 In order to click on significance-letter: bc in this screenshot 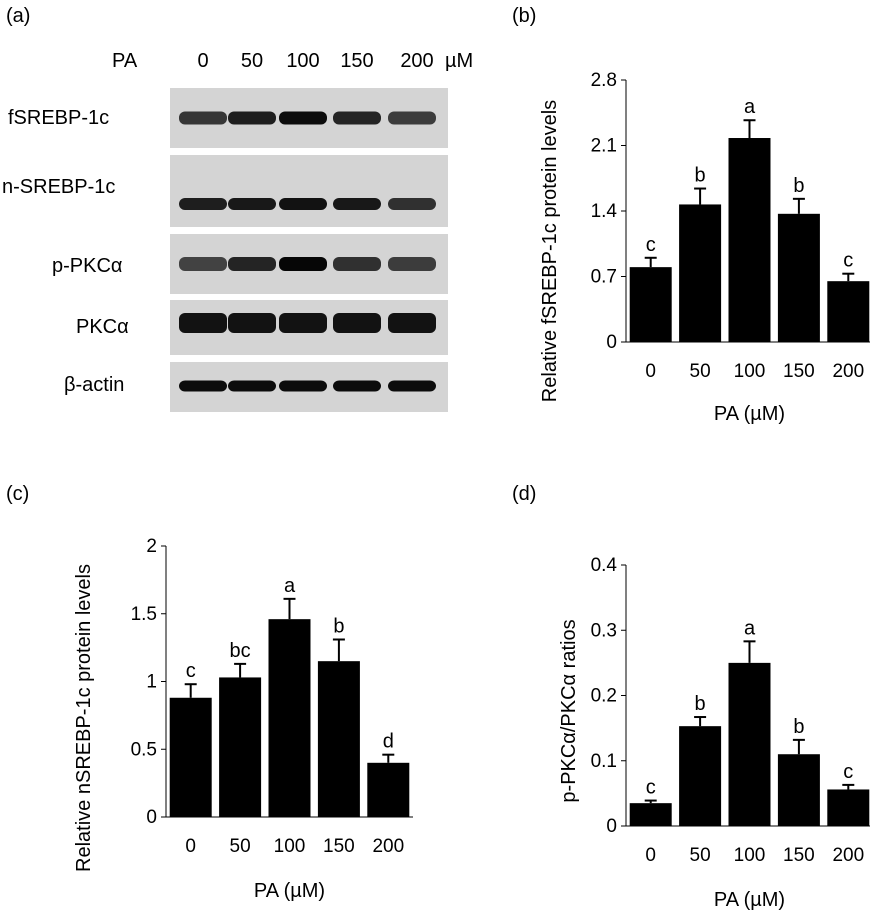, I will do `click(240, 651)`.